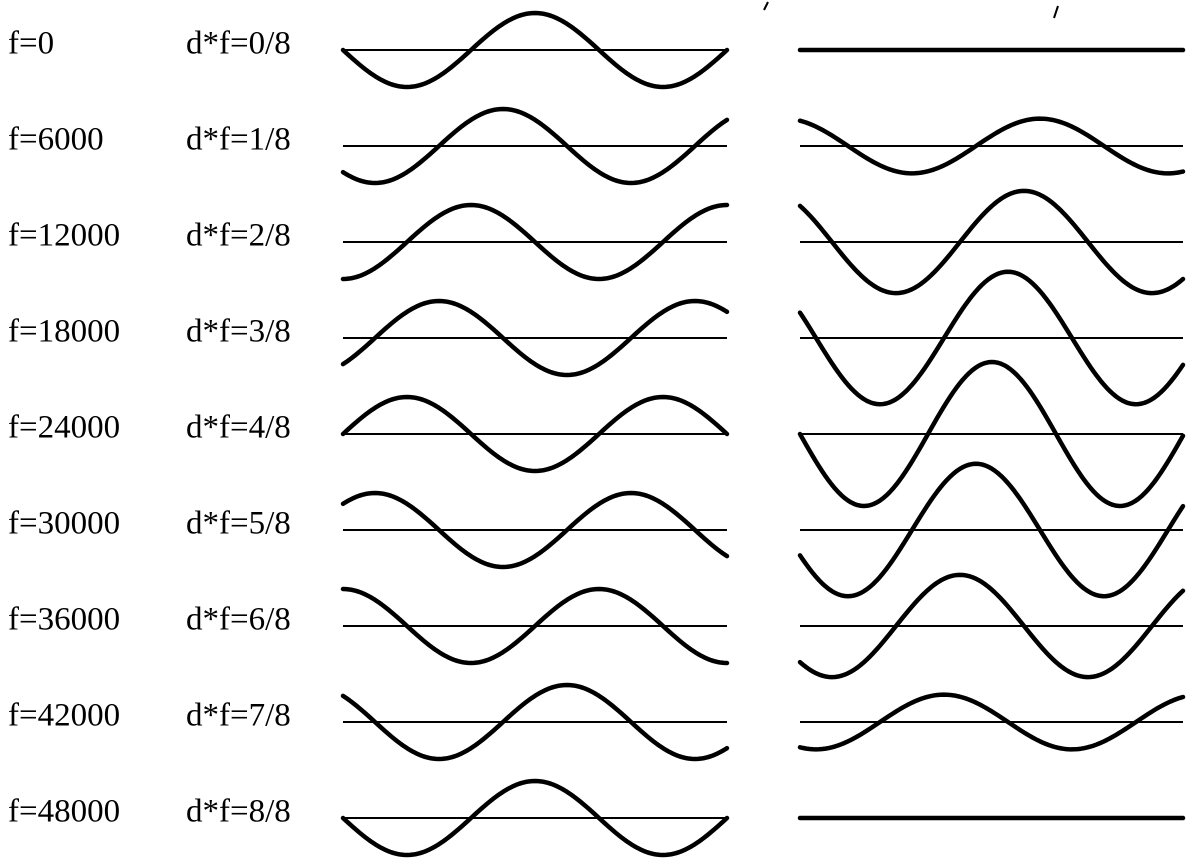 This screenshot has width=1192, height=865. I want to click on row: f=36000 d*f=6/8, so click(597, 626).